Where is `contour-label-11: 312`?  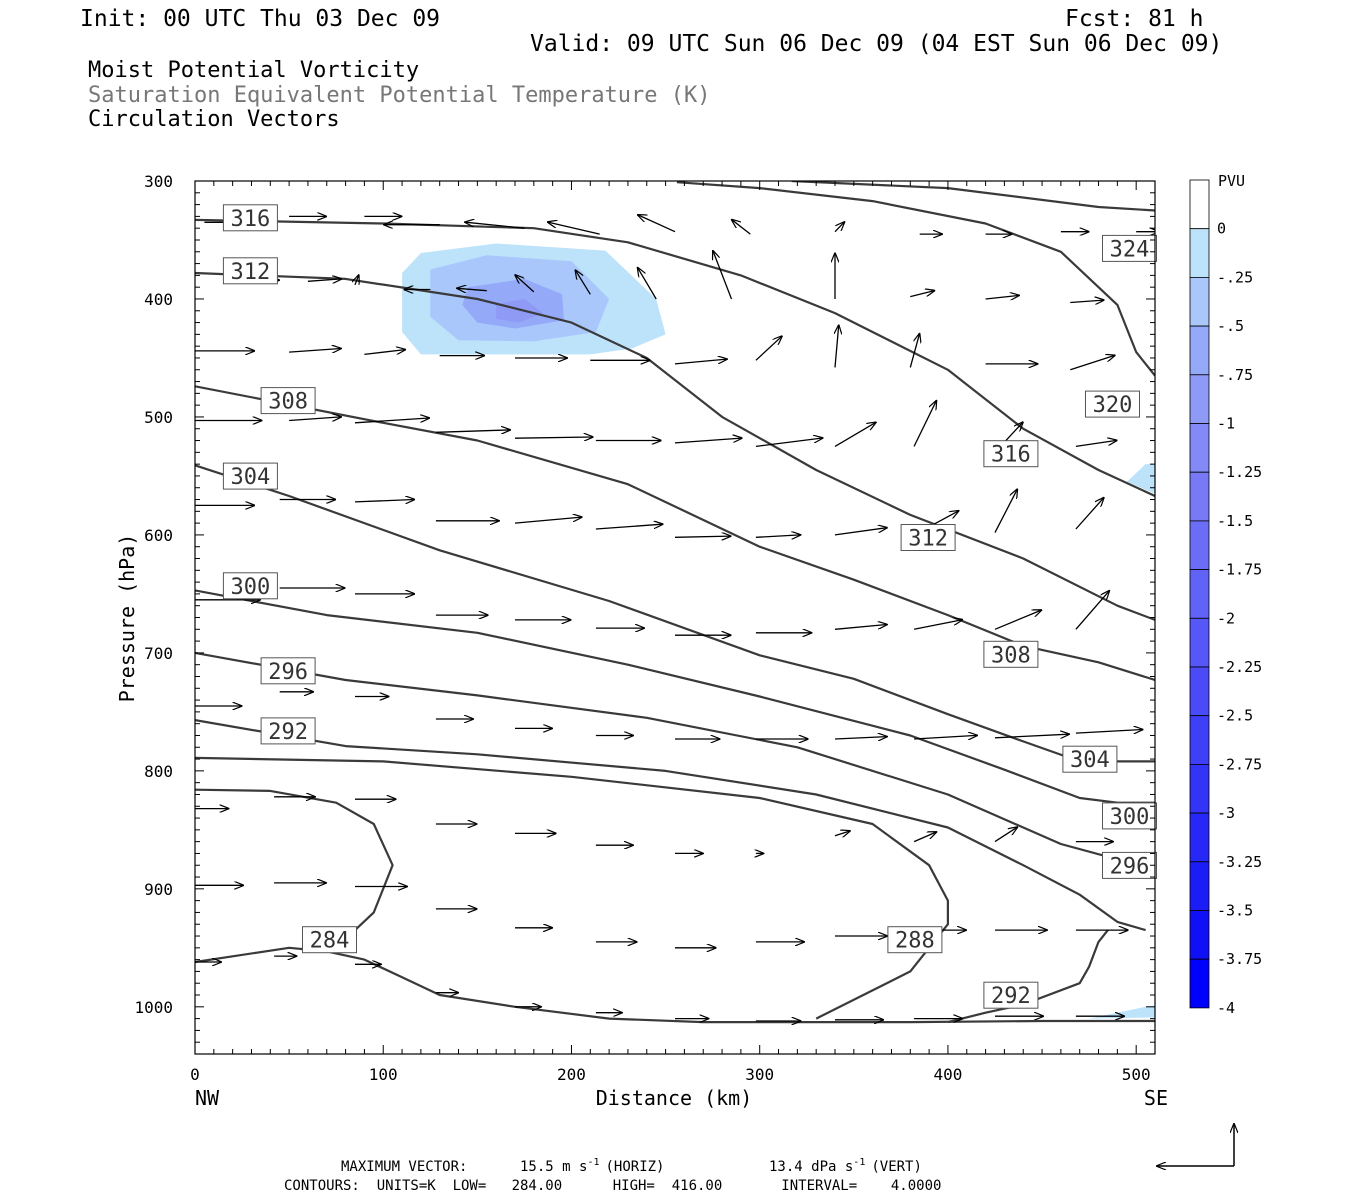 contour-label-11: 312 is located at coordinates (928, 538).